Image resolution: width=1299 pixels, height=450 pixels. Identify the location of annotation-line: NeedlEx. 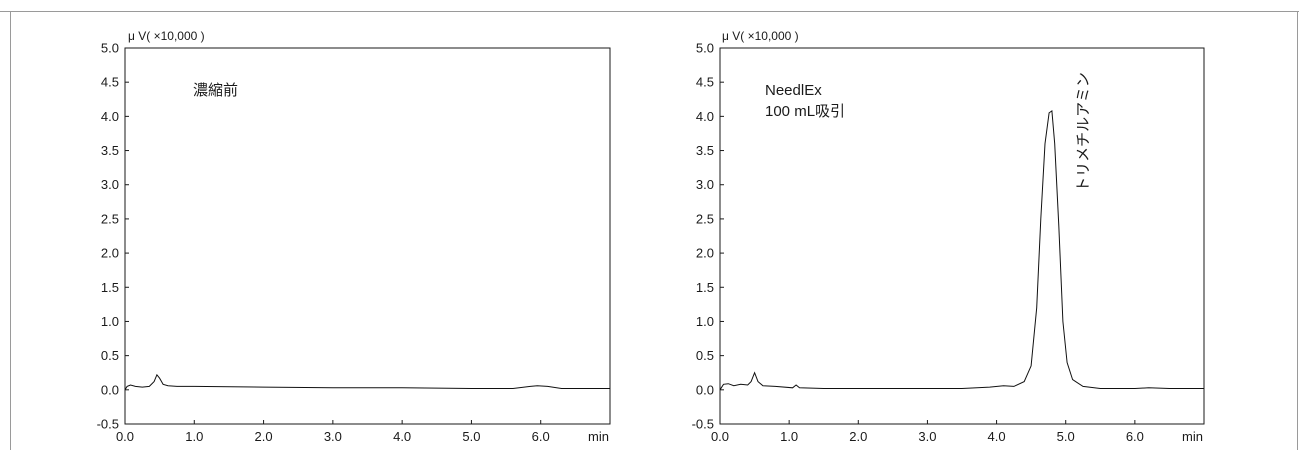
(793, 90).